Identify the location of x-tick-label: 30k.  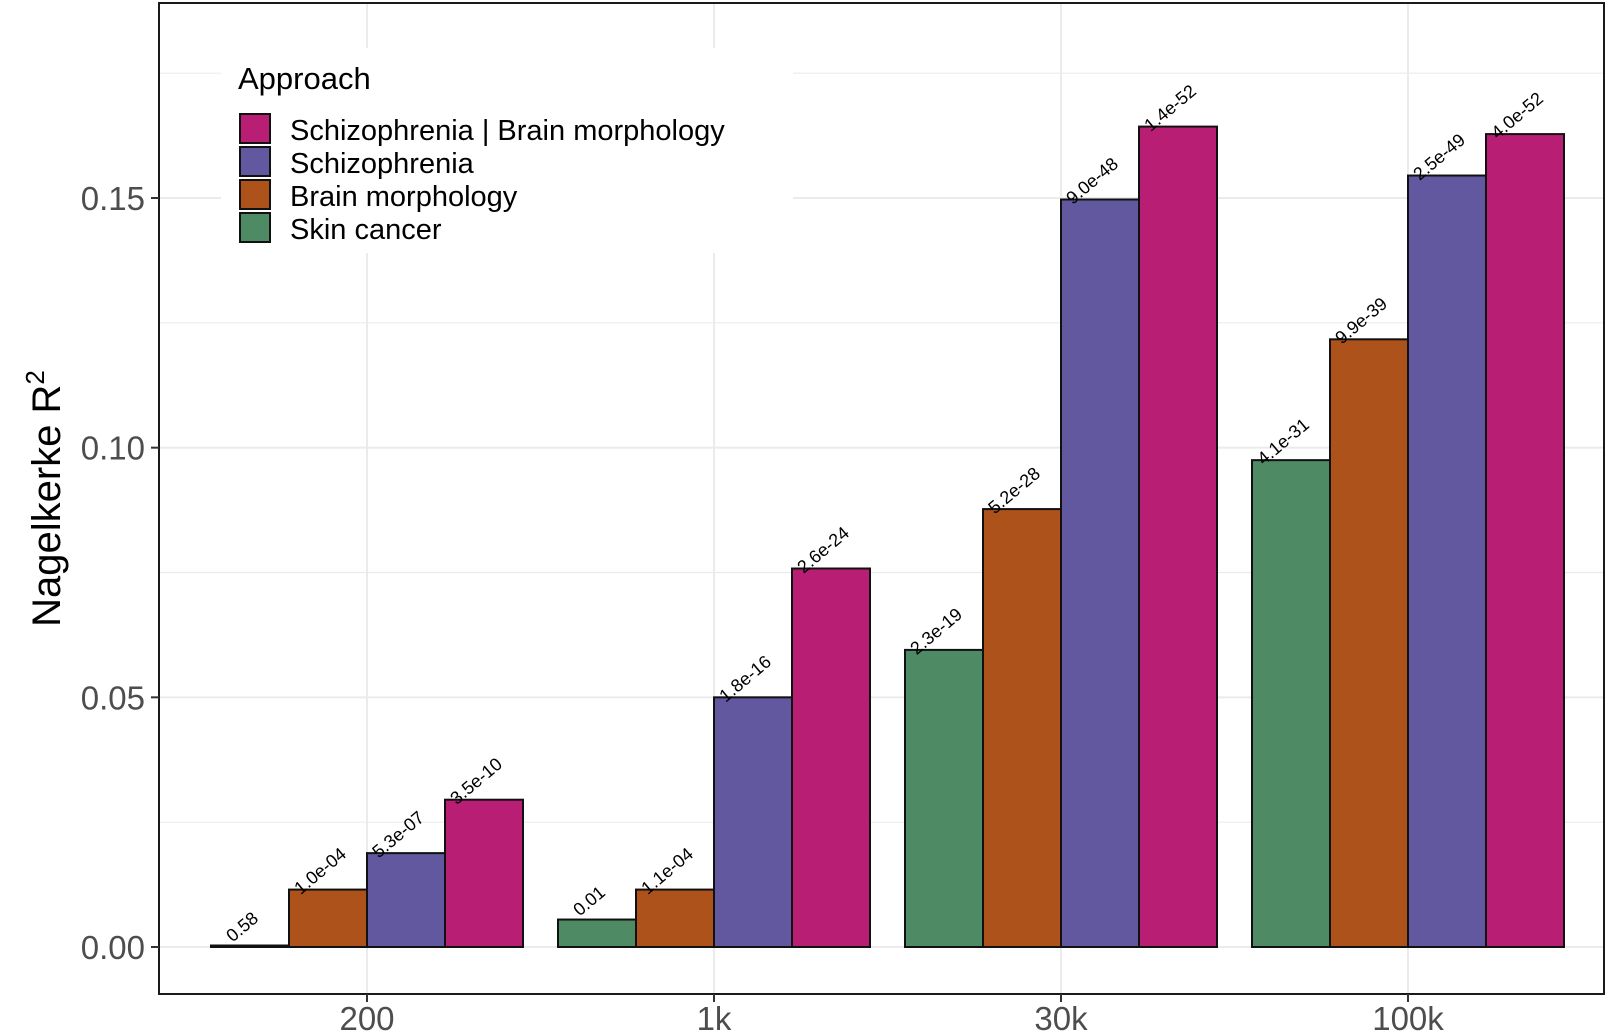
(1061, 1017).